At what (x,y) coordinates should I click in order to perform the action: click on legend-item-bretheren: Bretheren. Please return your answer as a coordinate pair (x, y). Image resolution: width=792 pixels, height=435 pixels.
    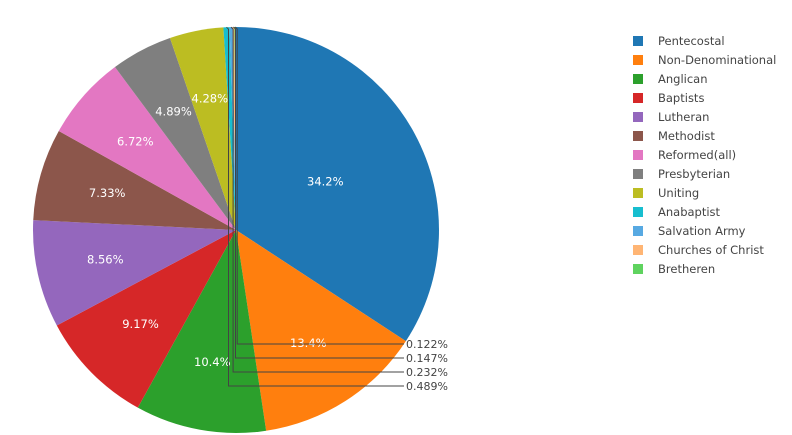
    Looking at the image, I should click on (674, 269).